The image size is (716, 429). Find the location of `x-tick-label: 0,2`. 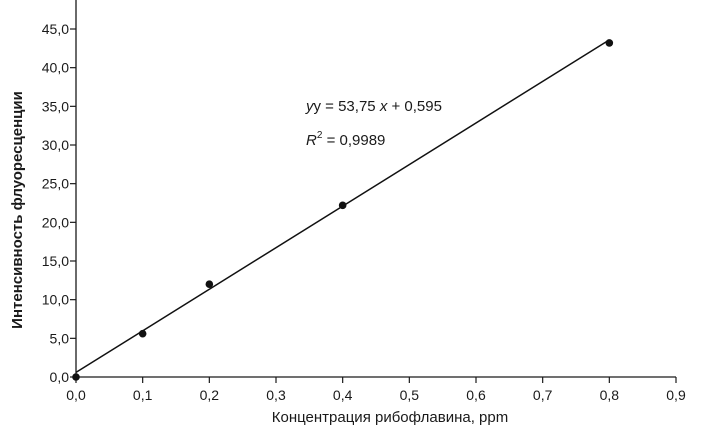

x-tick-label: 0,2 is located at coordinates (210, 395).